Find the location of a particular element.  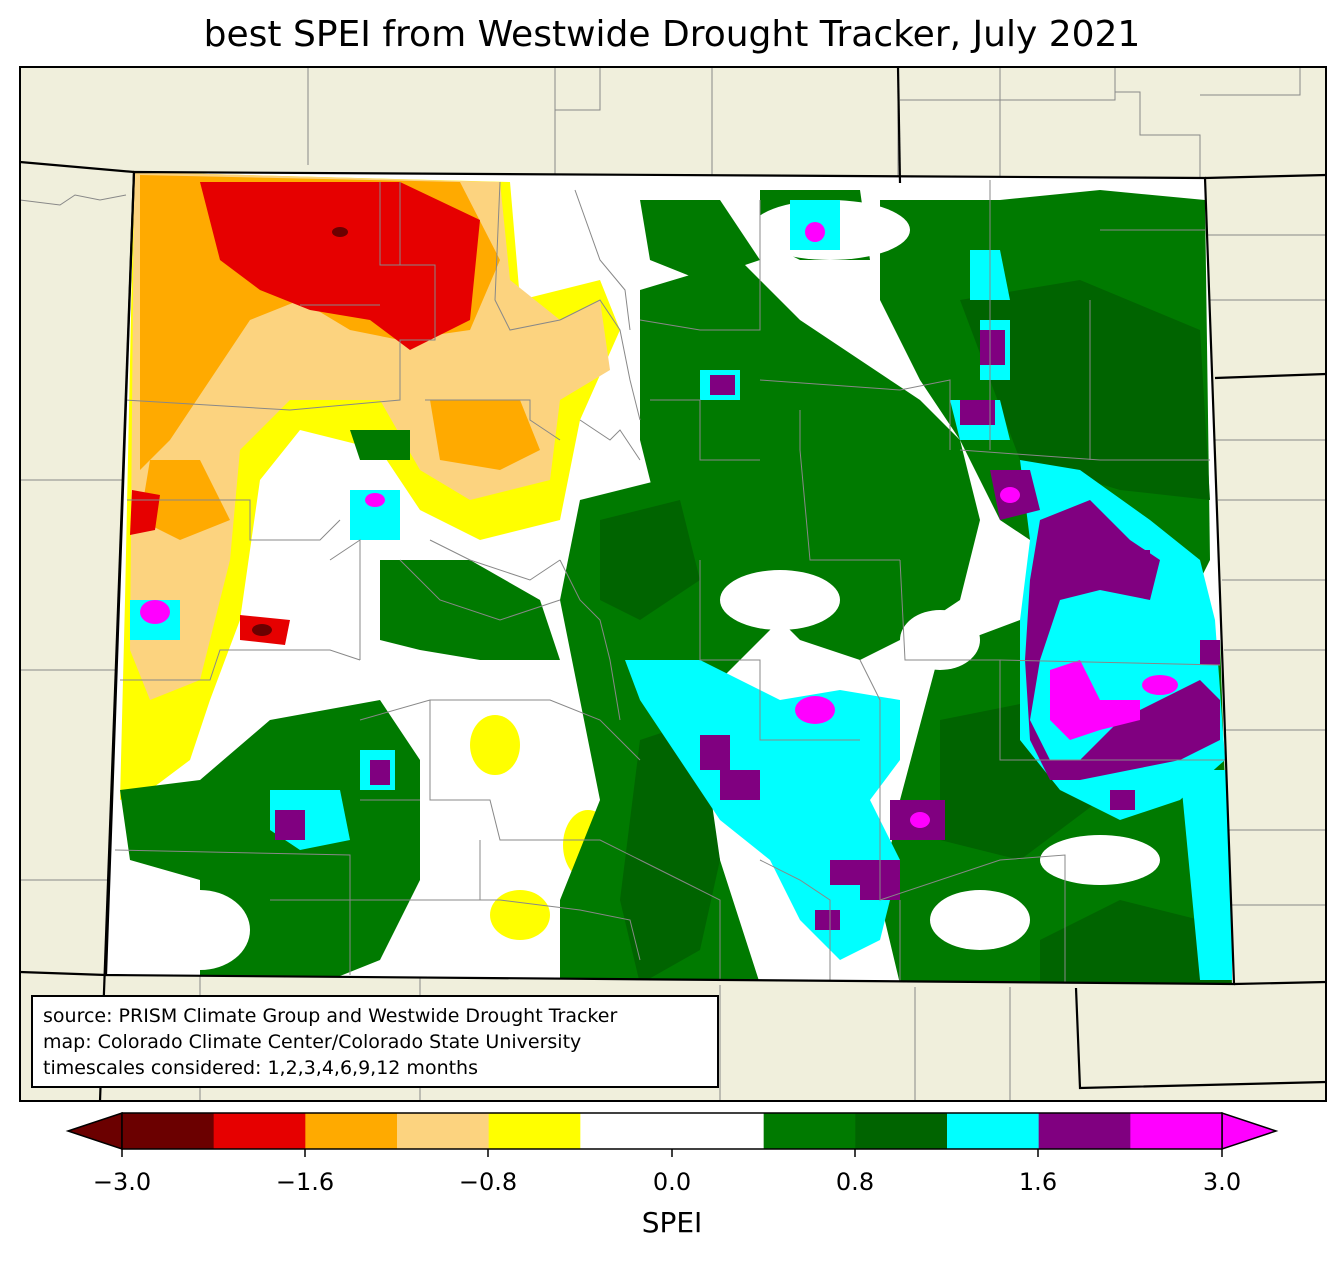

colorbar-extend-low is located at coordinates (94, 1131).